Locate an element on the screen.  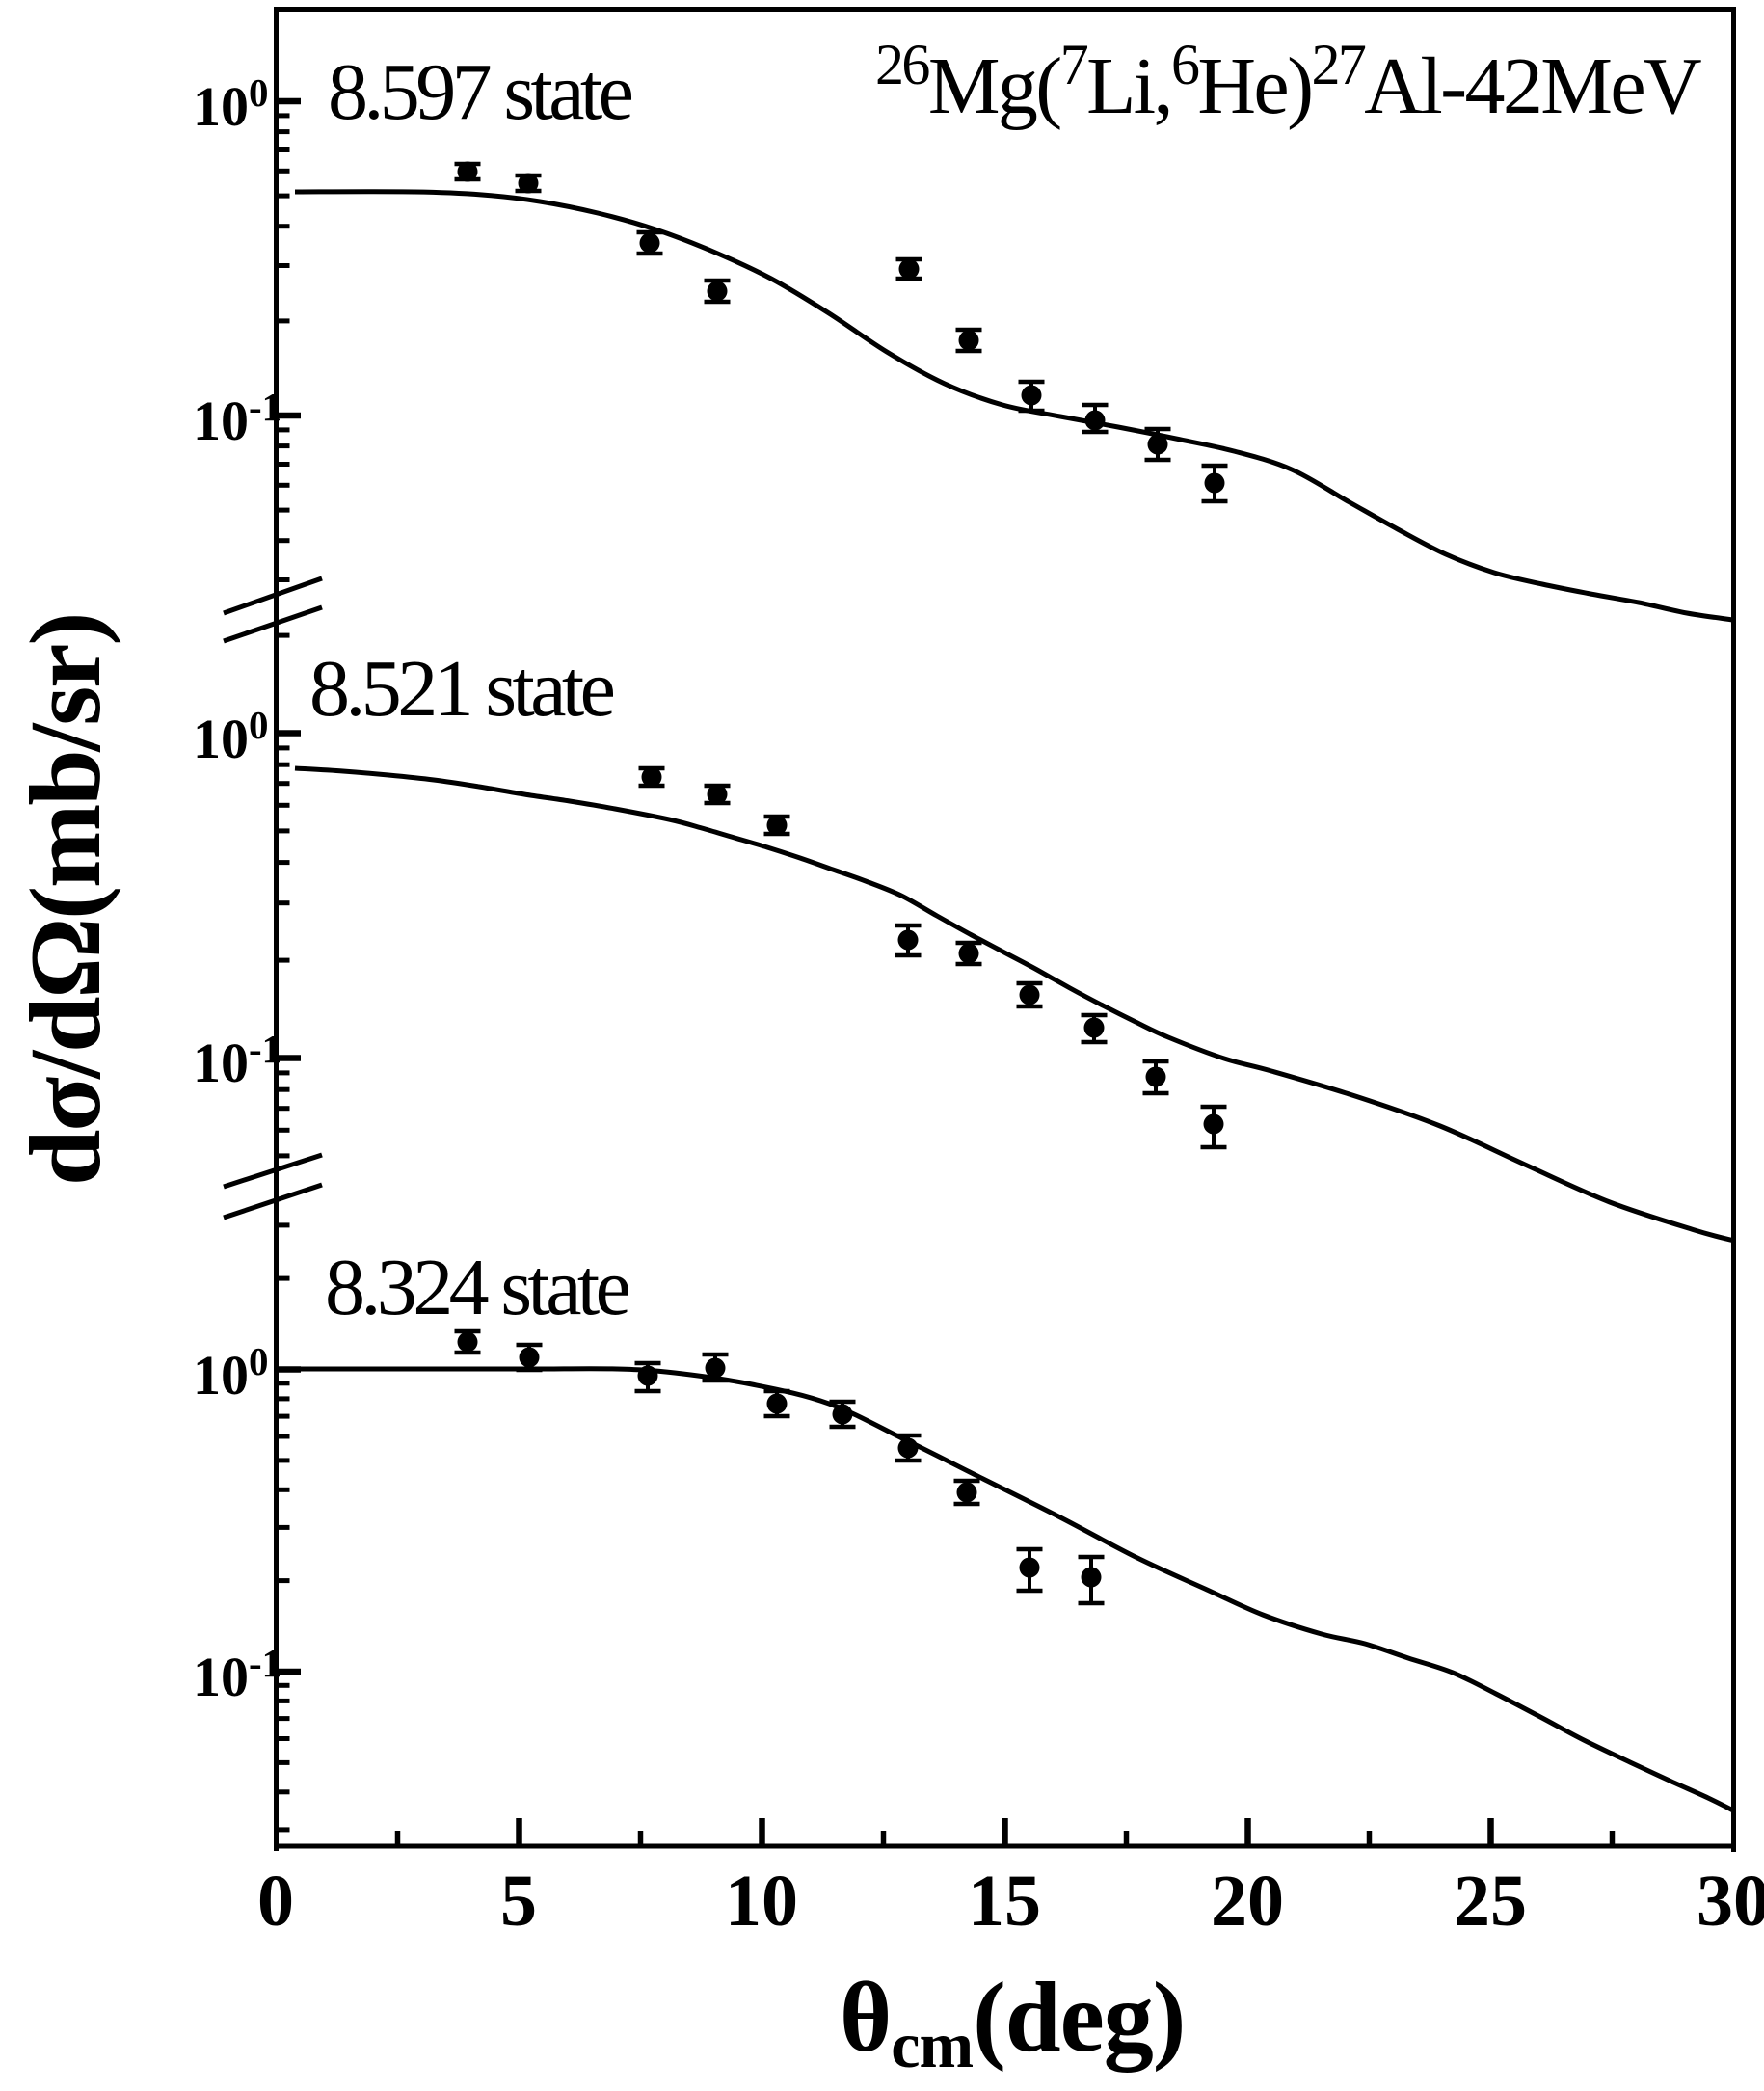
svg-text: 25 is located at coordinates (1490, 1901).